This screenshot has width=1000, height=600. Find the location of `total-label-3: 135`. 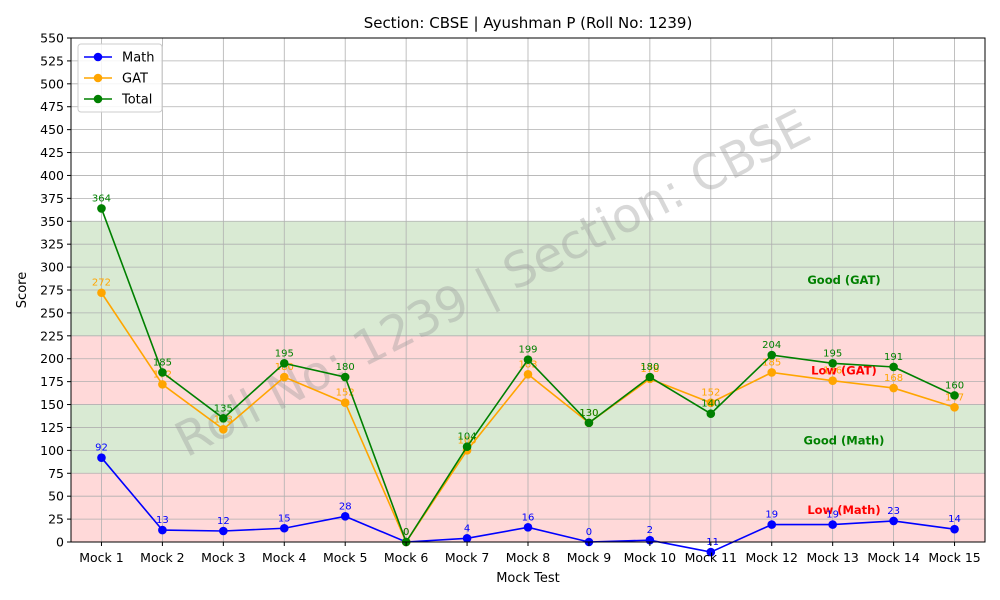

total-label-3: 135 is located at coordinates (223, 408).